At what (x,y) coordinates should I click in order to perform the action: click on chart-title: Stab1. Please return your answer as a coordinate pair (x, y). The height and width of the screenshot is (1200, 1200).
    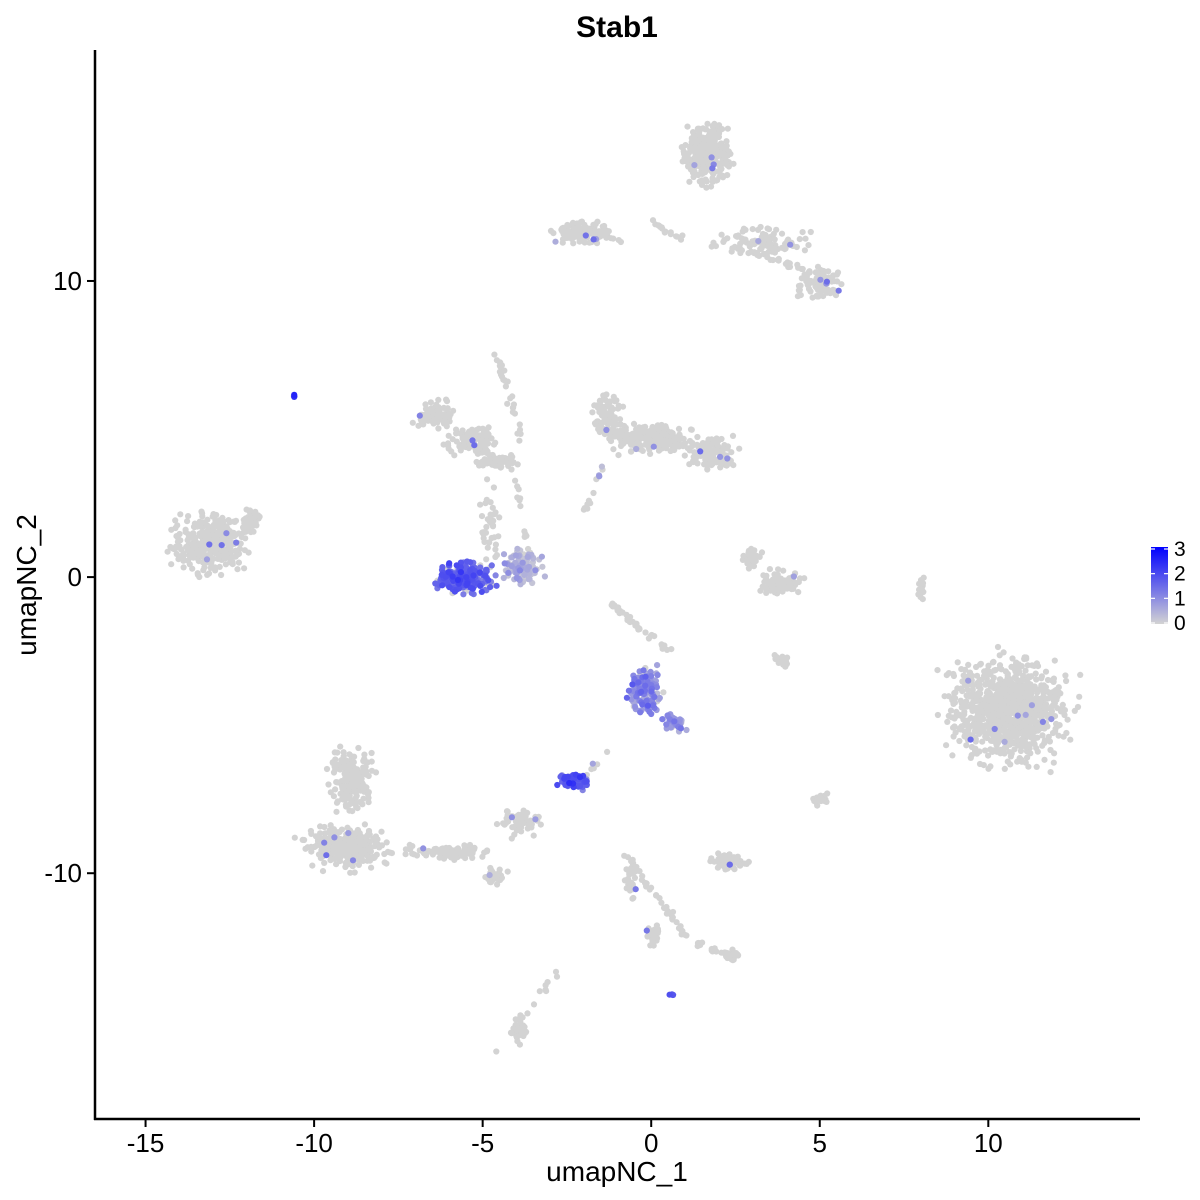
    Looking at the image, I should click on (617, 27).